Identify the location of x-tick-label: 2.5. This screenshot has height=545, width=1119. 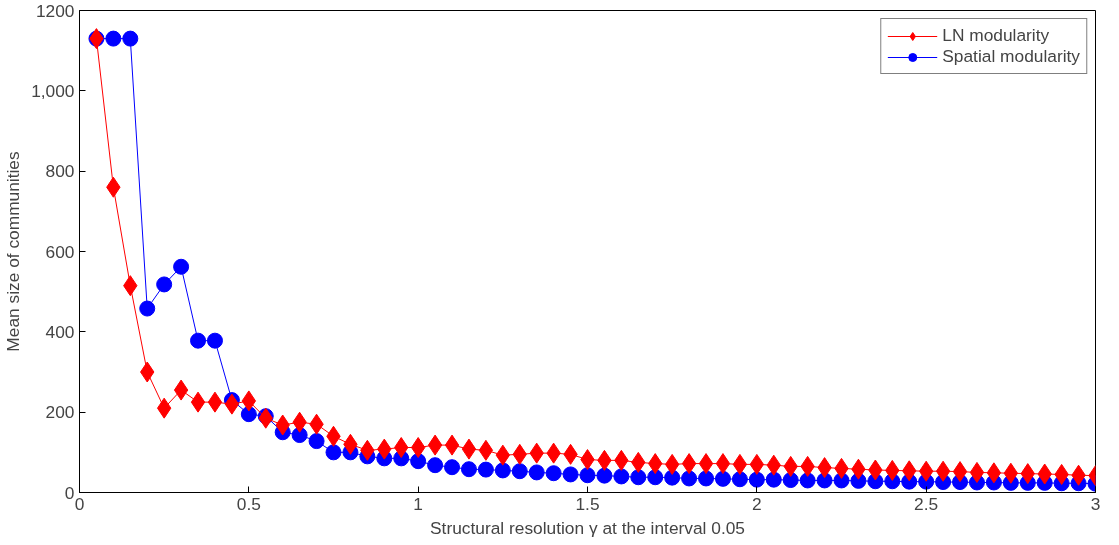
(926, 503).